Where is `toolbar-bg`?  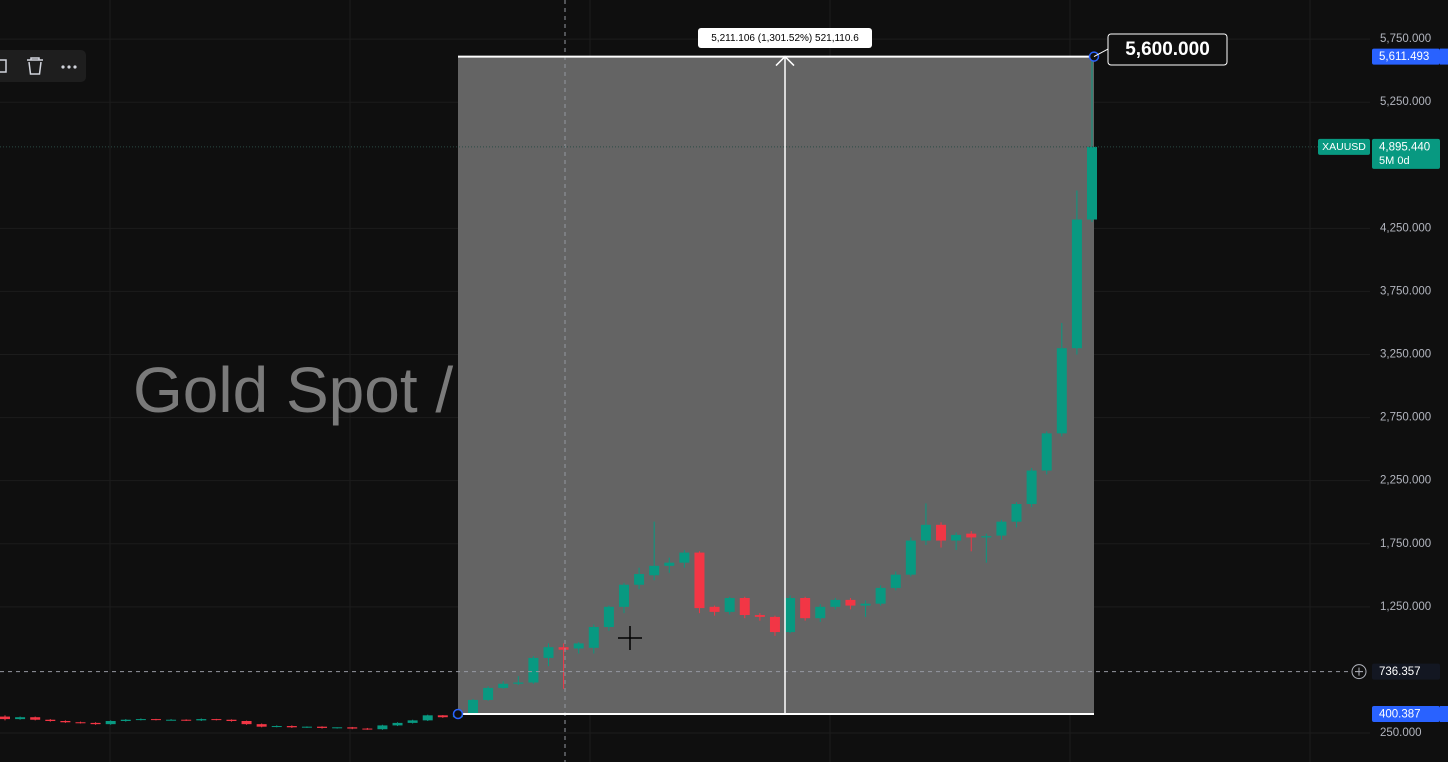
toolbar-bg is located at coordinates (43, 66).